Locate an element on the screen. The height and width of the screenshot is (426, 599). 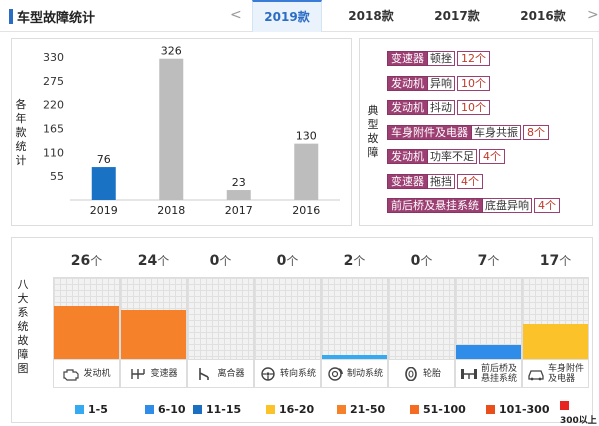
legend-item: 11-15 is located at coordinates (217, 409).